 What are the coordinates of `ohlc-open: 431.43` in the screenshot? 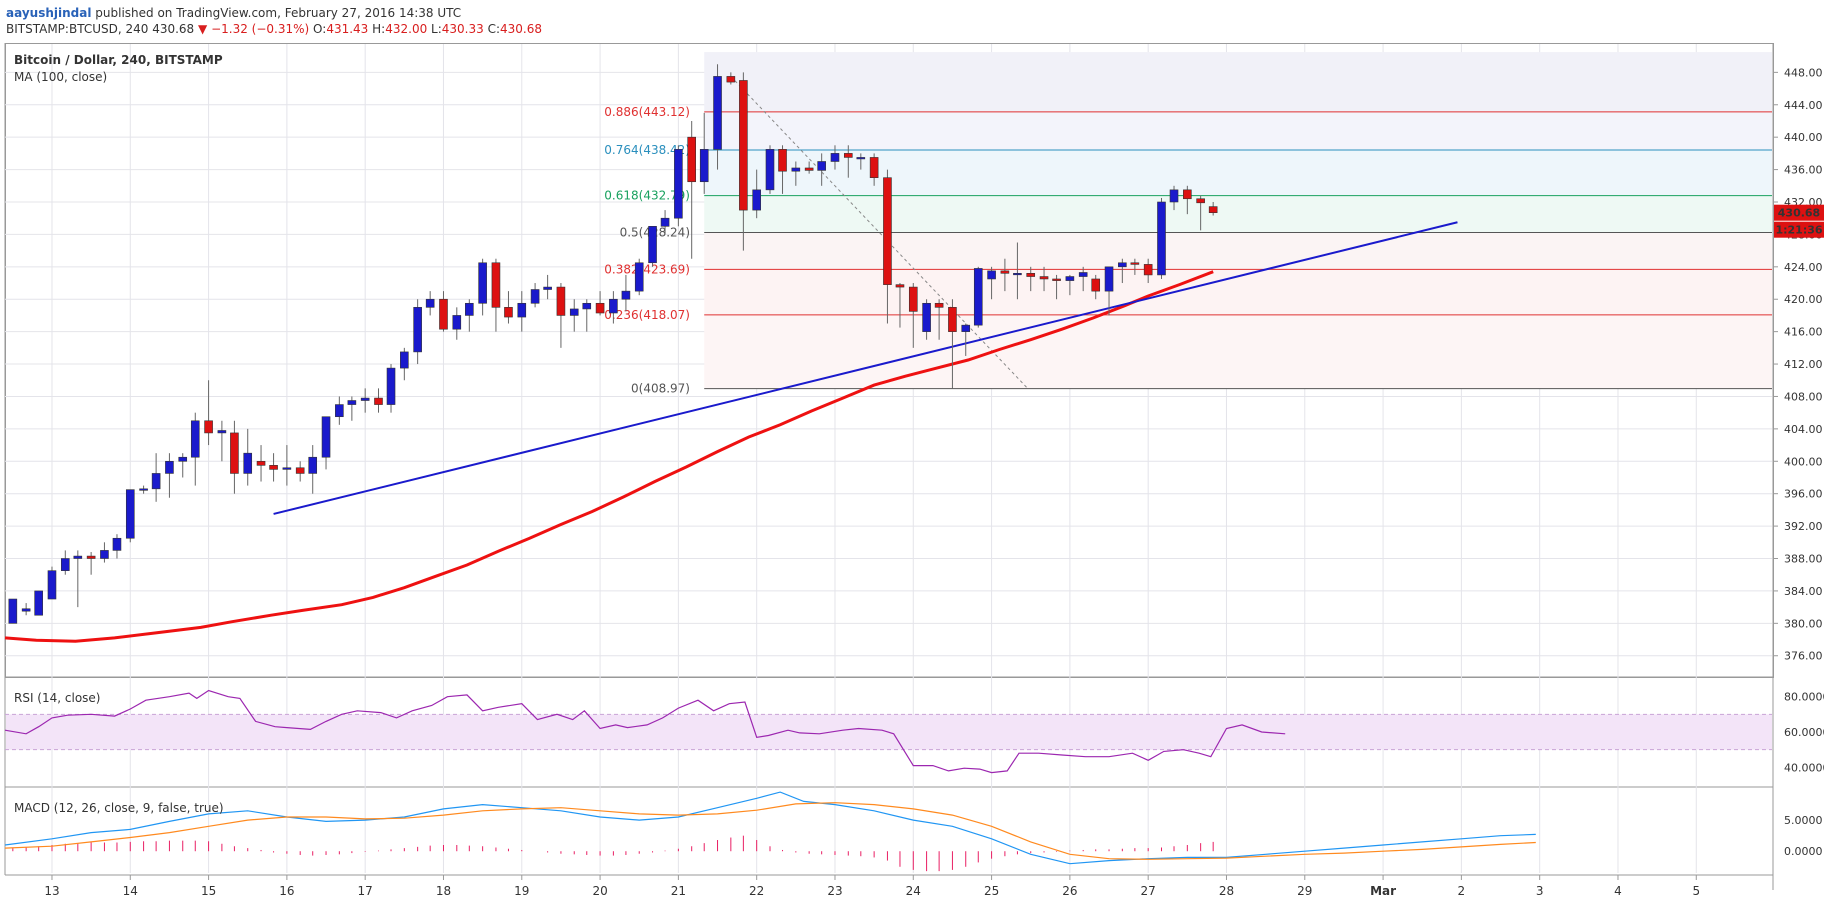 It's located at (347, 29).